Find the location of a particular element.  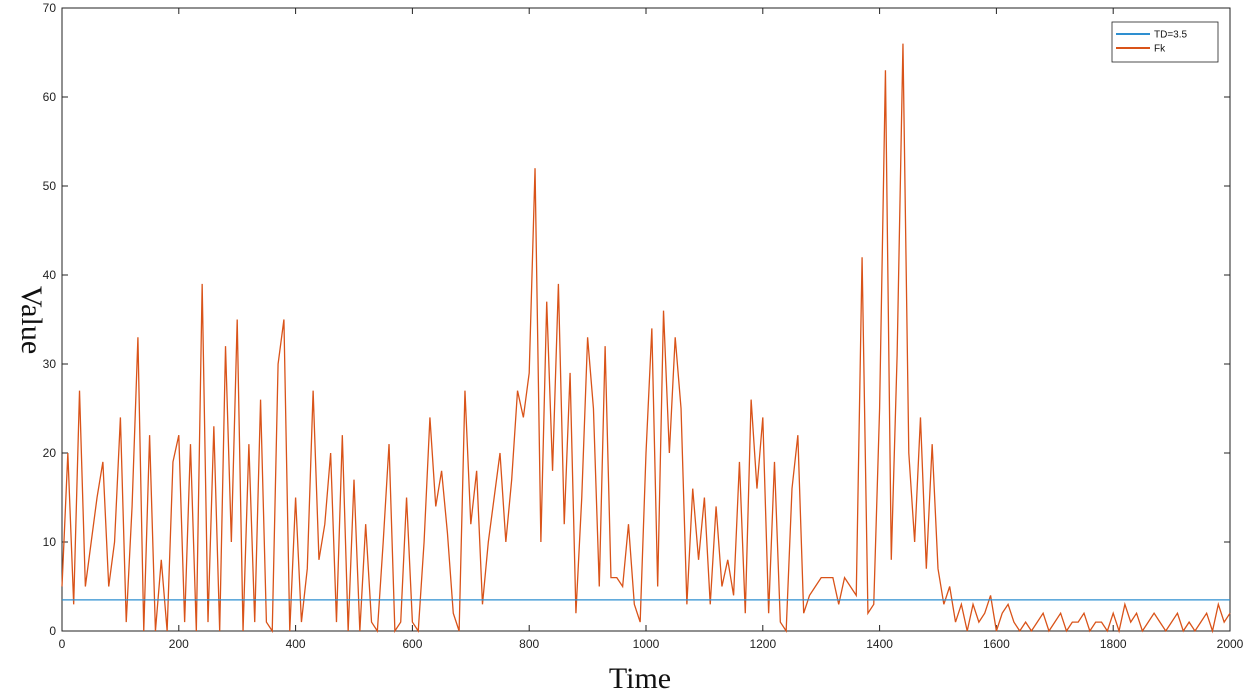

x-tick-label: 1800 is located at coordinates (1113, 644).